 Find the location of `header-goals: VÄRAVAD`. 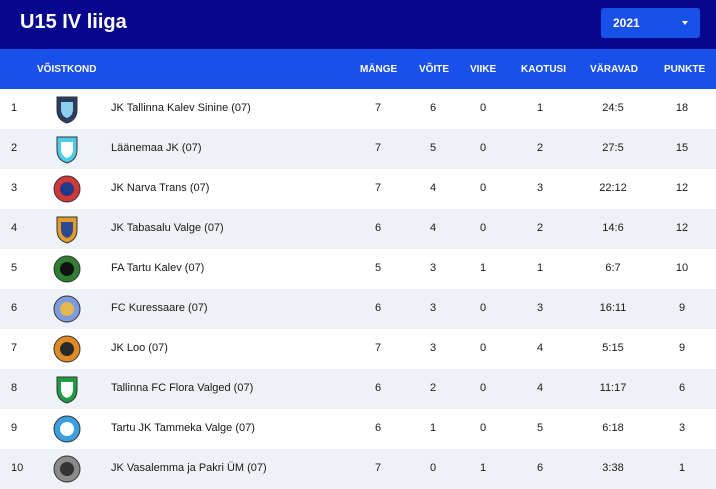

header-goals: VÄRAVAD is located at coordinates (614, 69).